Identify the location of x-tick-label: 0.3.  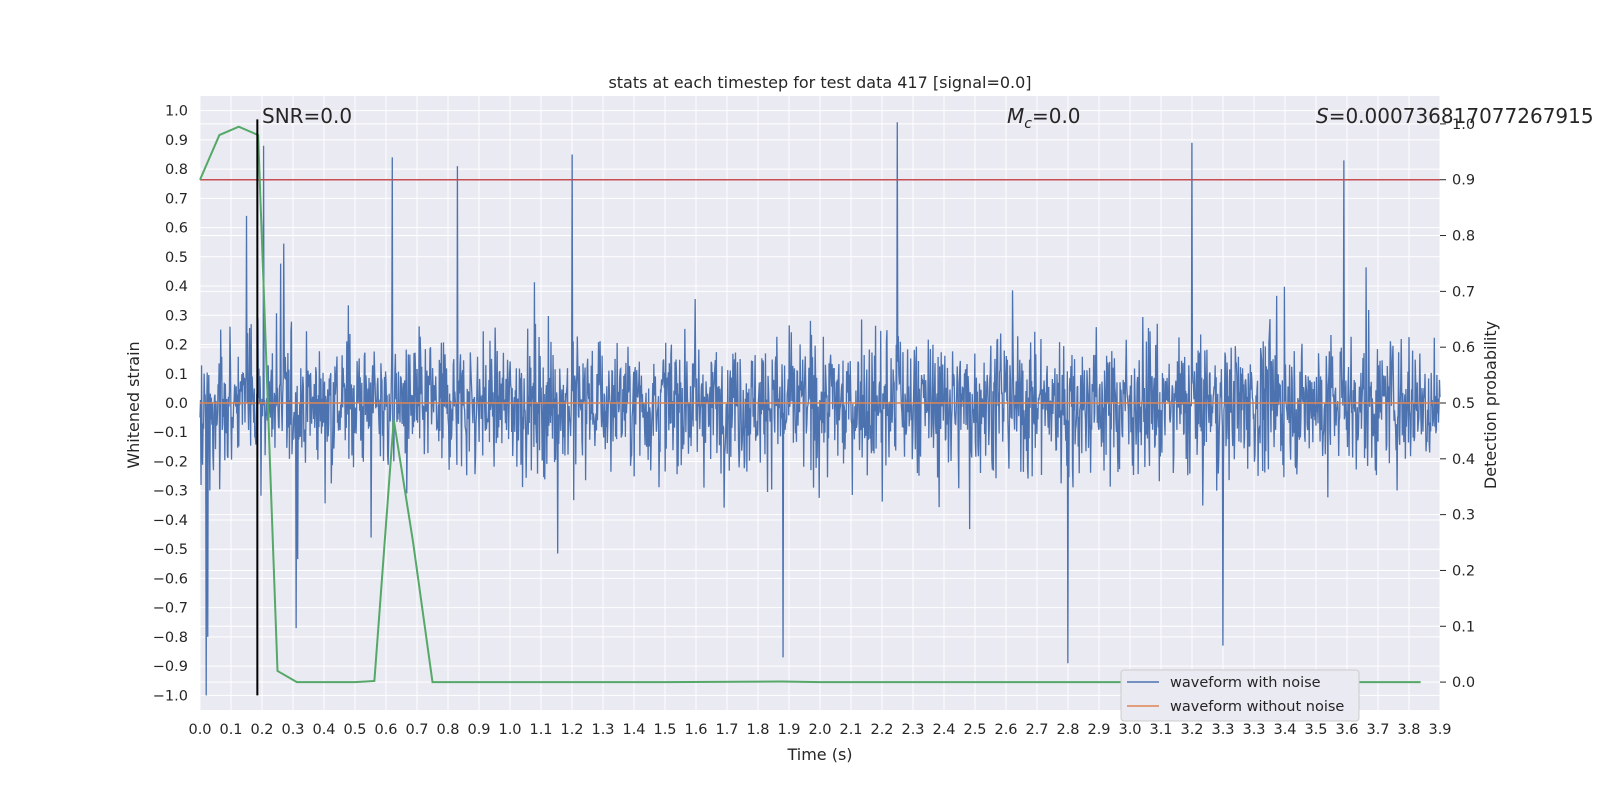
(292, 730).